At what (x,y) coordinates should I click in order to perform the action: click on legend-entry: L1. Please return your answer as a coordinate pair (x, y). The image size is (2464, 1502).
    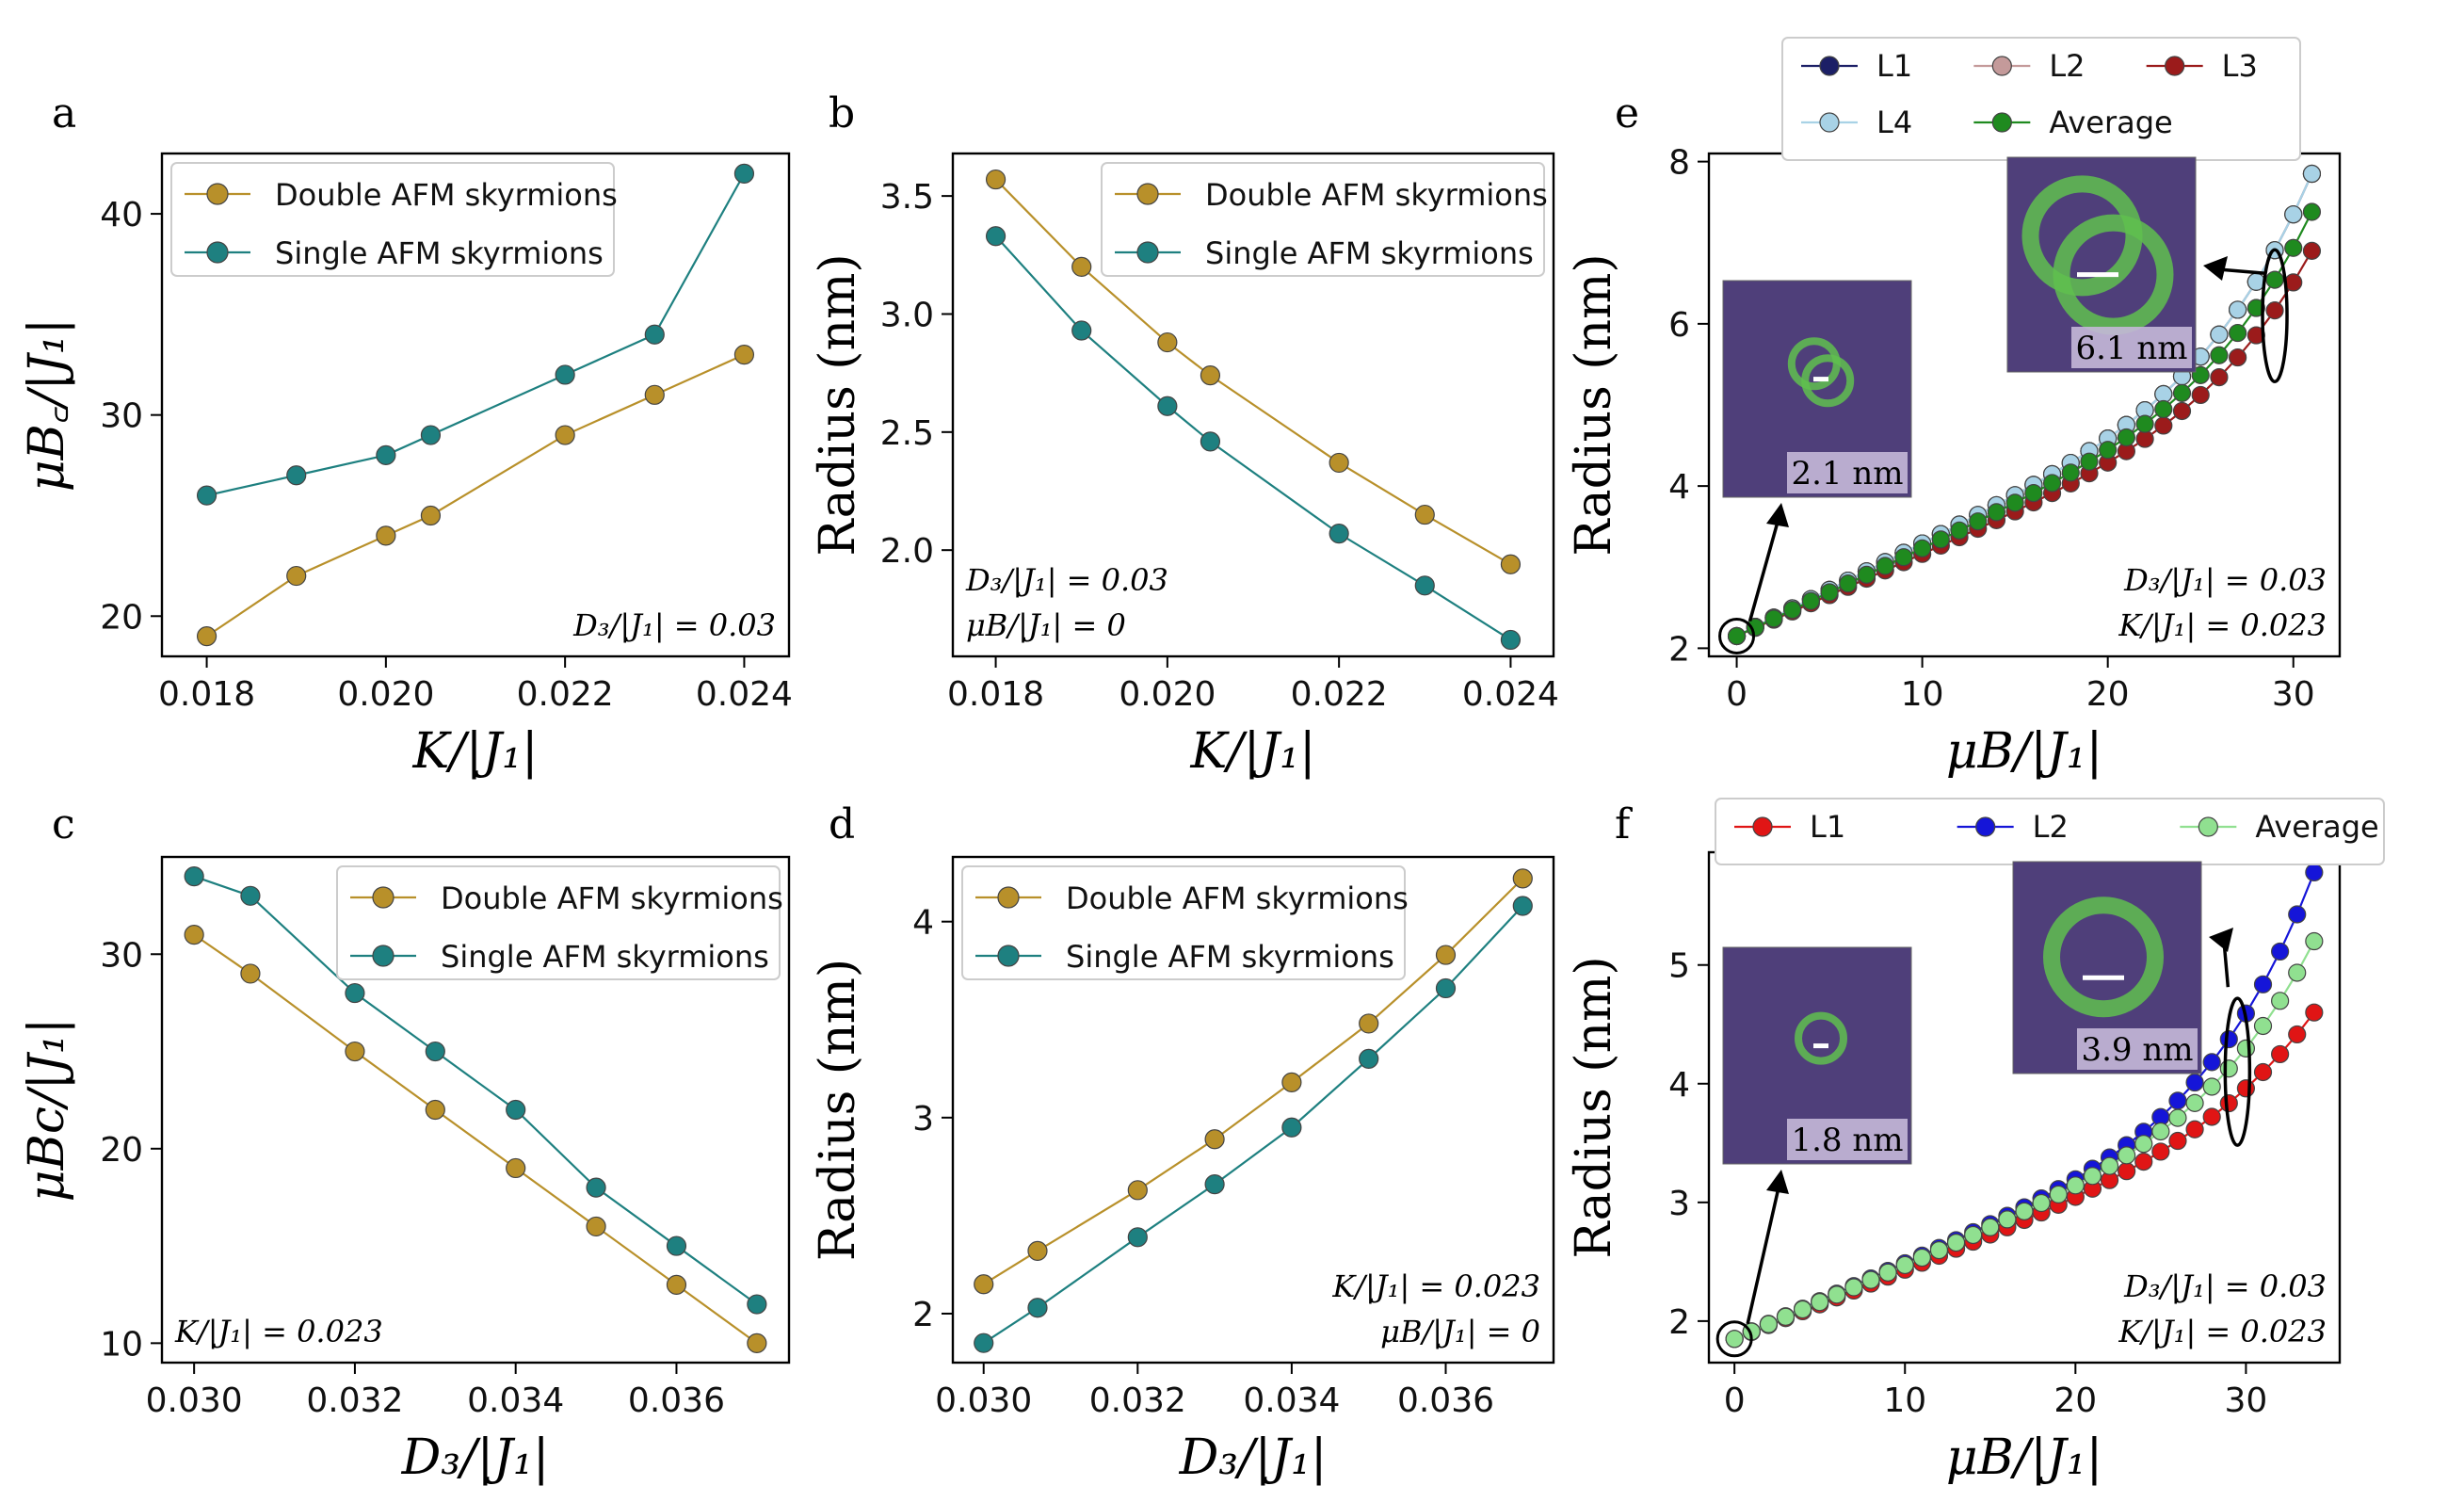
    Looking at the image, I should click on (1827, 827).